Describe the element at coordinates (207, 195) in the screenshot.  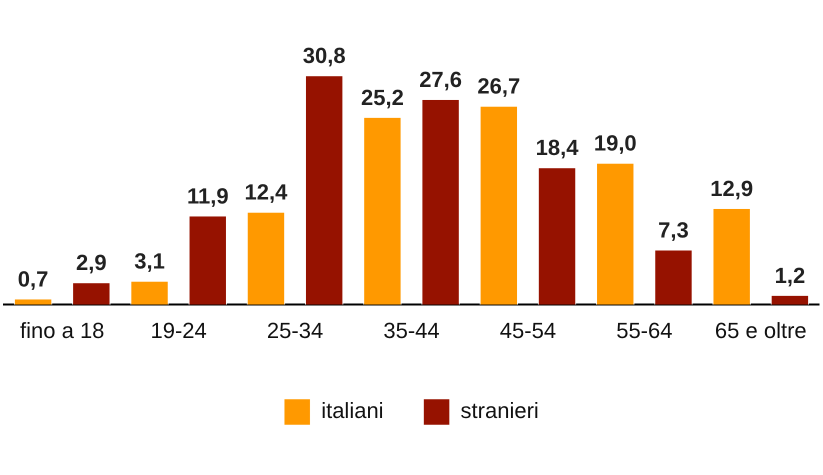
I see `data-label: 11,9` at that location.